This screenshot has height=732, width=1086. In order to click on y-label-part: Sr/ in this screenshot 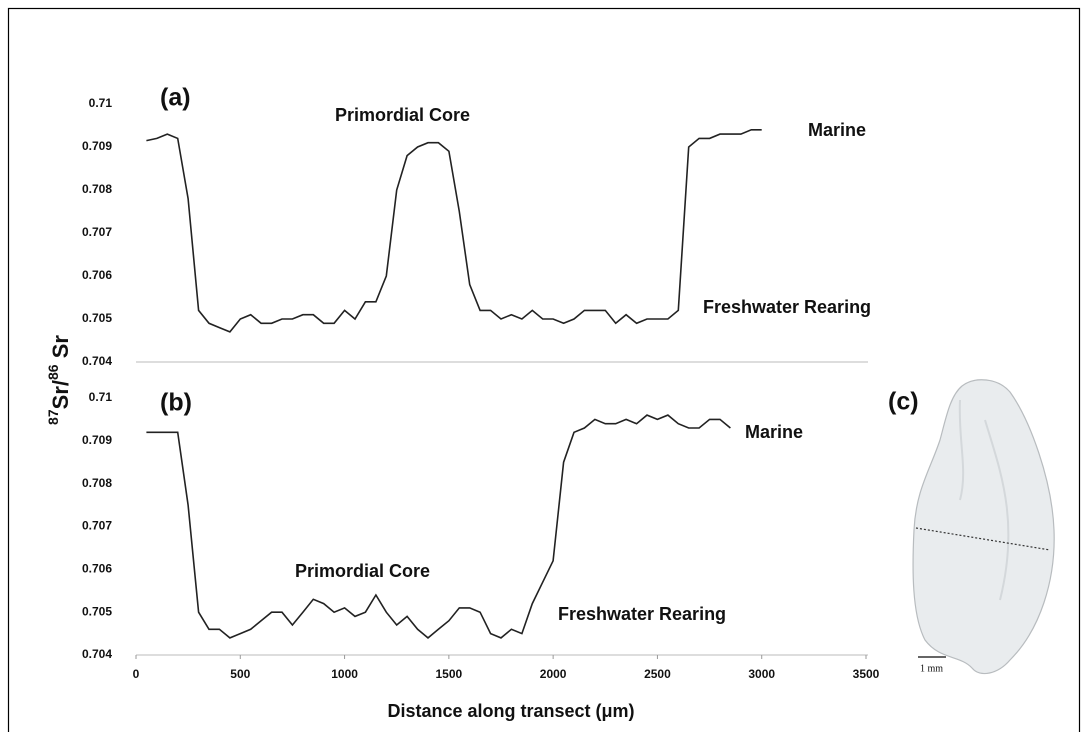, I will do `click(60, 394)`.